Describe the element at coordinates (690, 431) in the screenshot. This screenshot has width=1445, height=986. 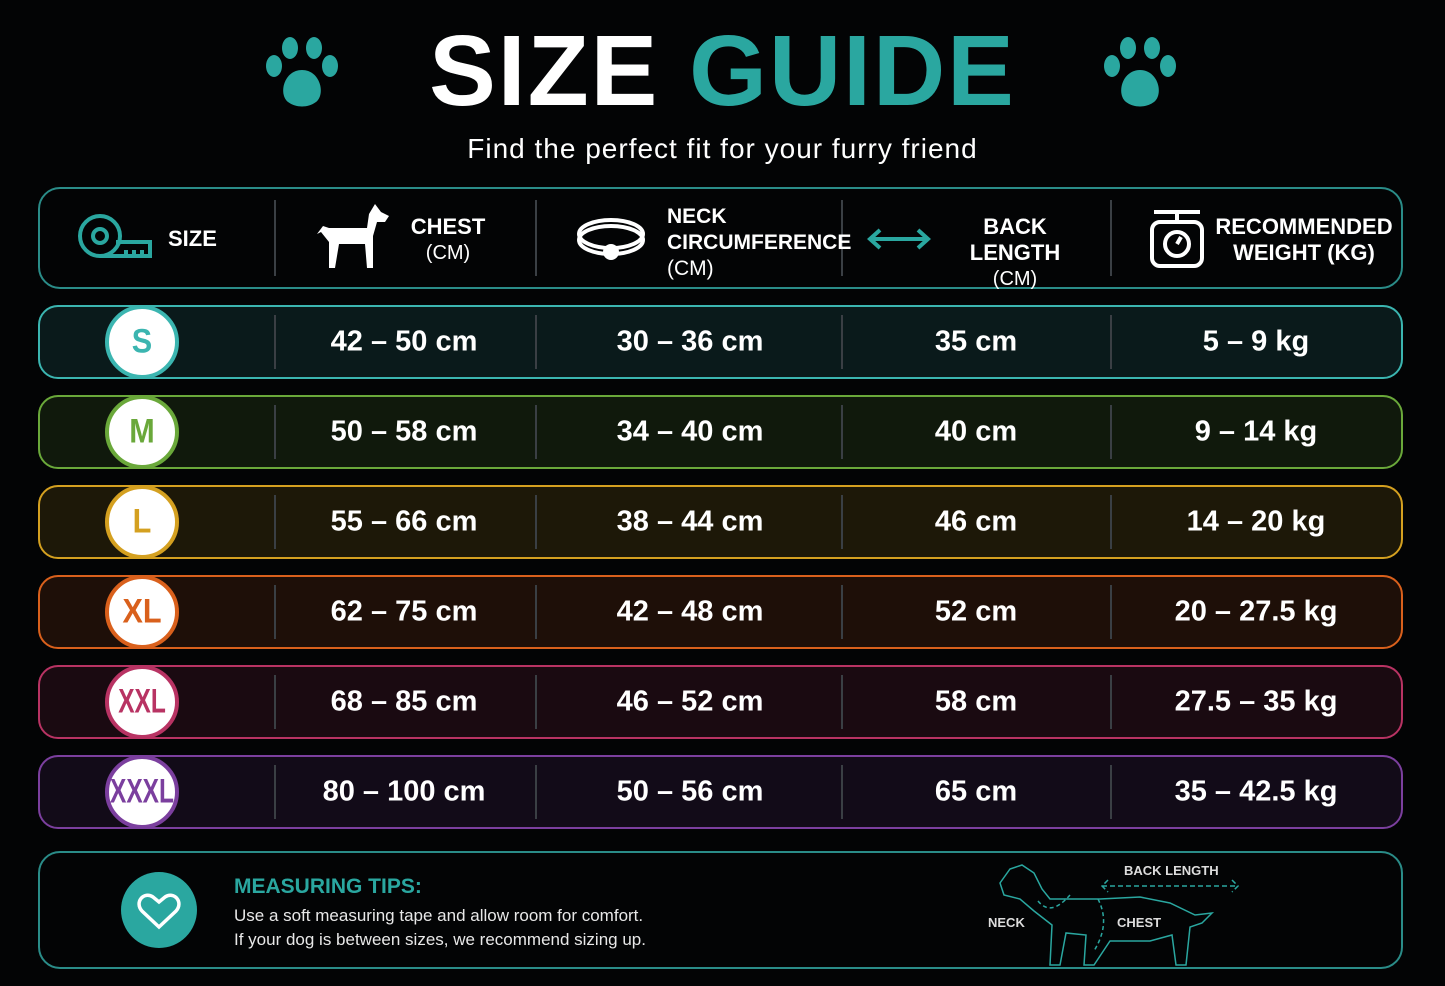
I see `table-cell: 34 – 40 cm` at that location.